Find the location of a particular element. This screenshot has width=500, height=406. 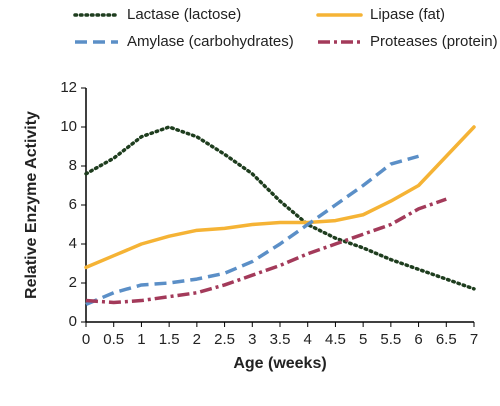

legend-label: Lactase (lactose) is located at coordinates (184, 14).